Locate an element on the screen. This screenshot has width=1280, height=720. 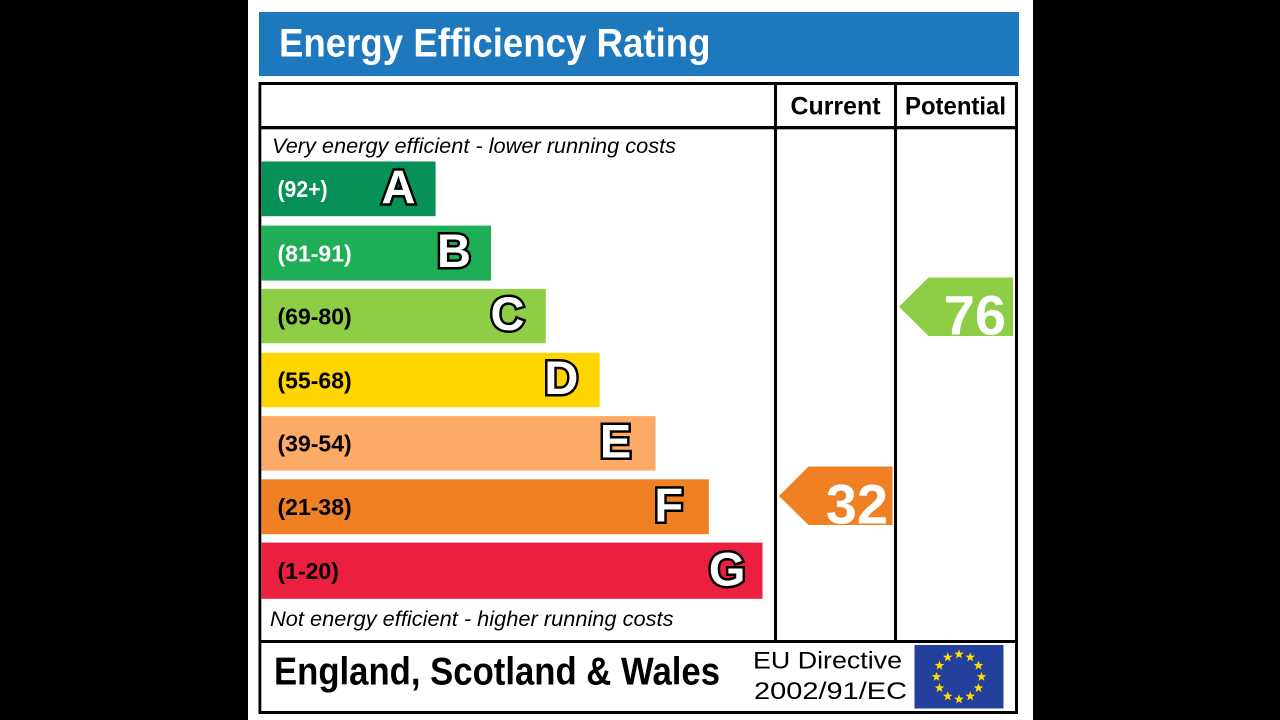
svg-text: E is located at coordinates (615, 441).